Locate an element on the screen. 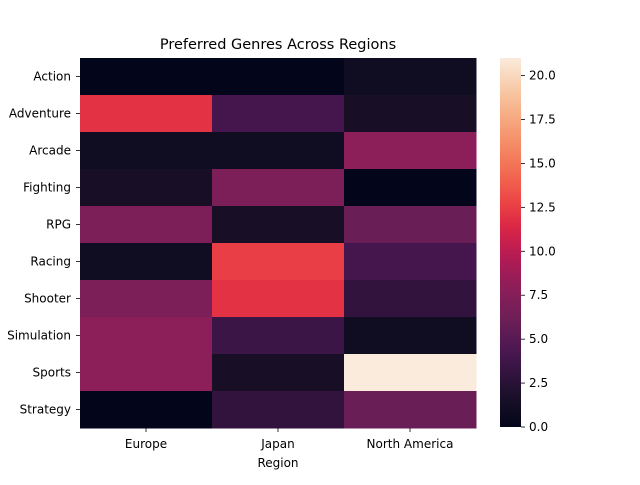 This screenshot has height=485, width=640. colorbar-ticks: 0.0 2.5 5.0 7.5 10.0 12.5 15.0 17.5 20.0 is located at coordinates (538, 251).